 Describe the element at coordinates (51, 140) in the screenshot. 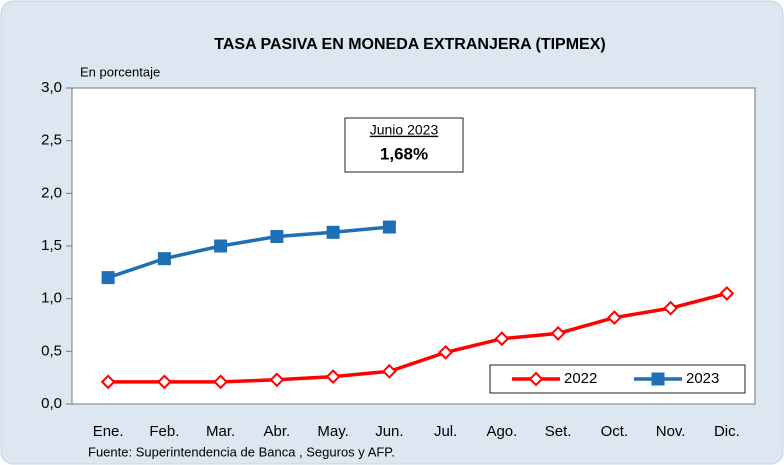

I see `y-tick-label: 2,5` at that location.